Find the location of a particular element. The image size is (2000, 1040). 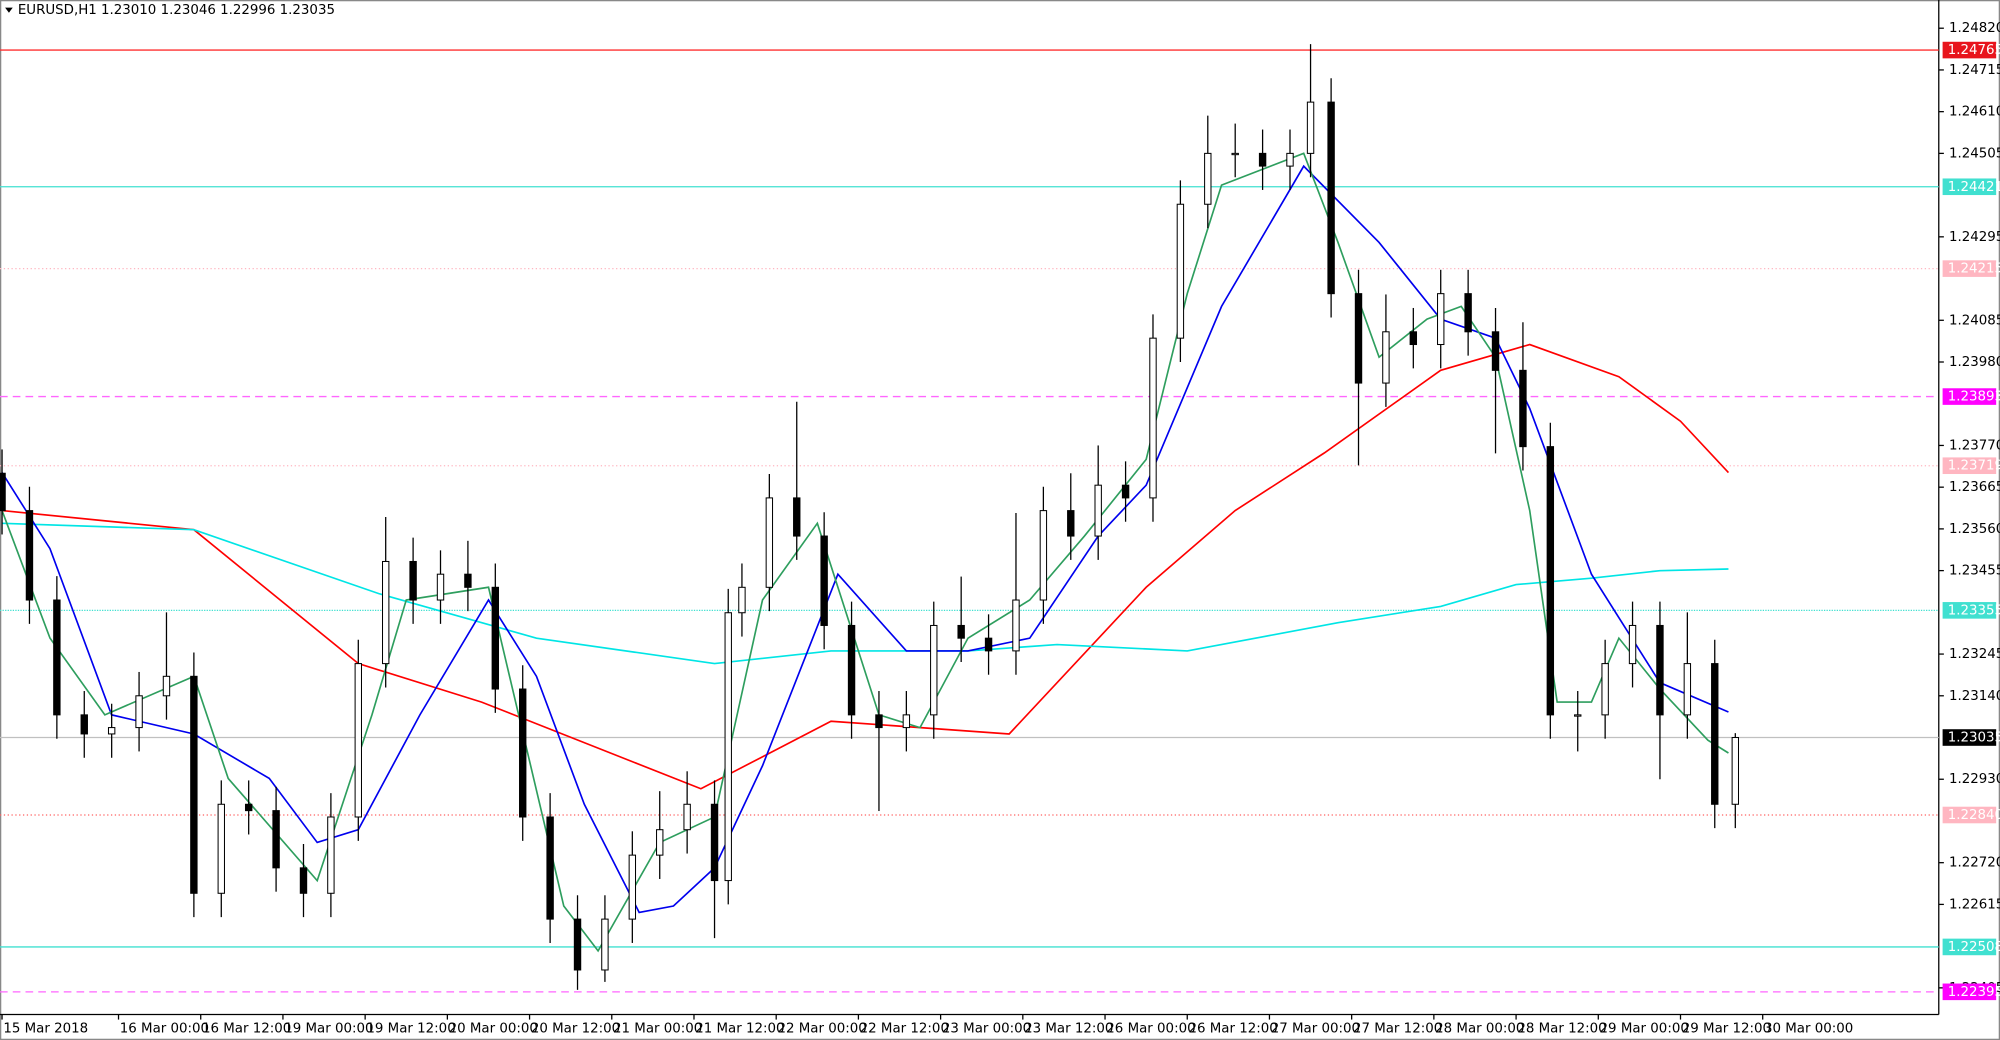

y-tick-label: 1.24820 is located at coordinates (1974, 28).